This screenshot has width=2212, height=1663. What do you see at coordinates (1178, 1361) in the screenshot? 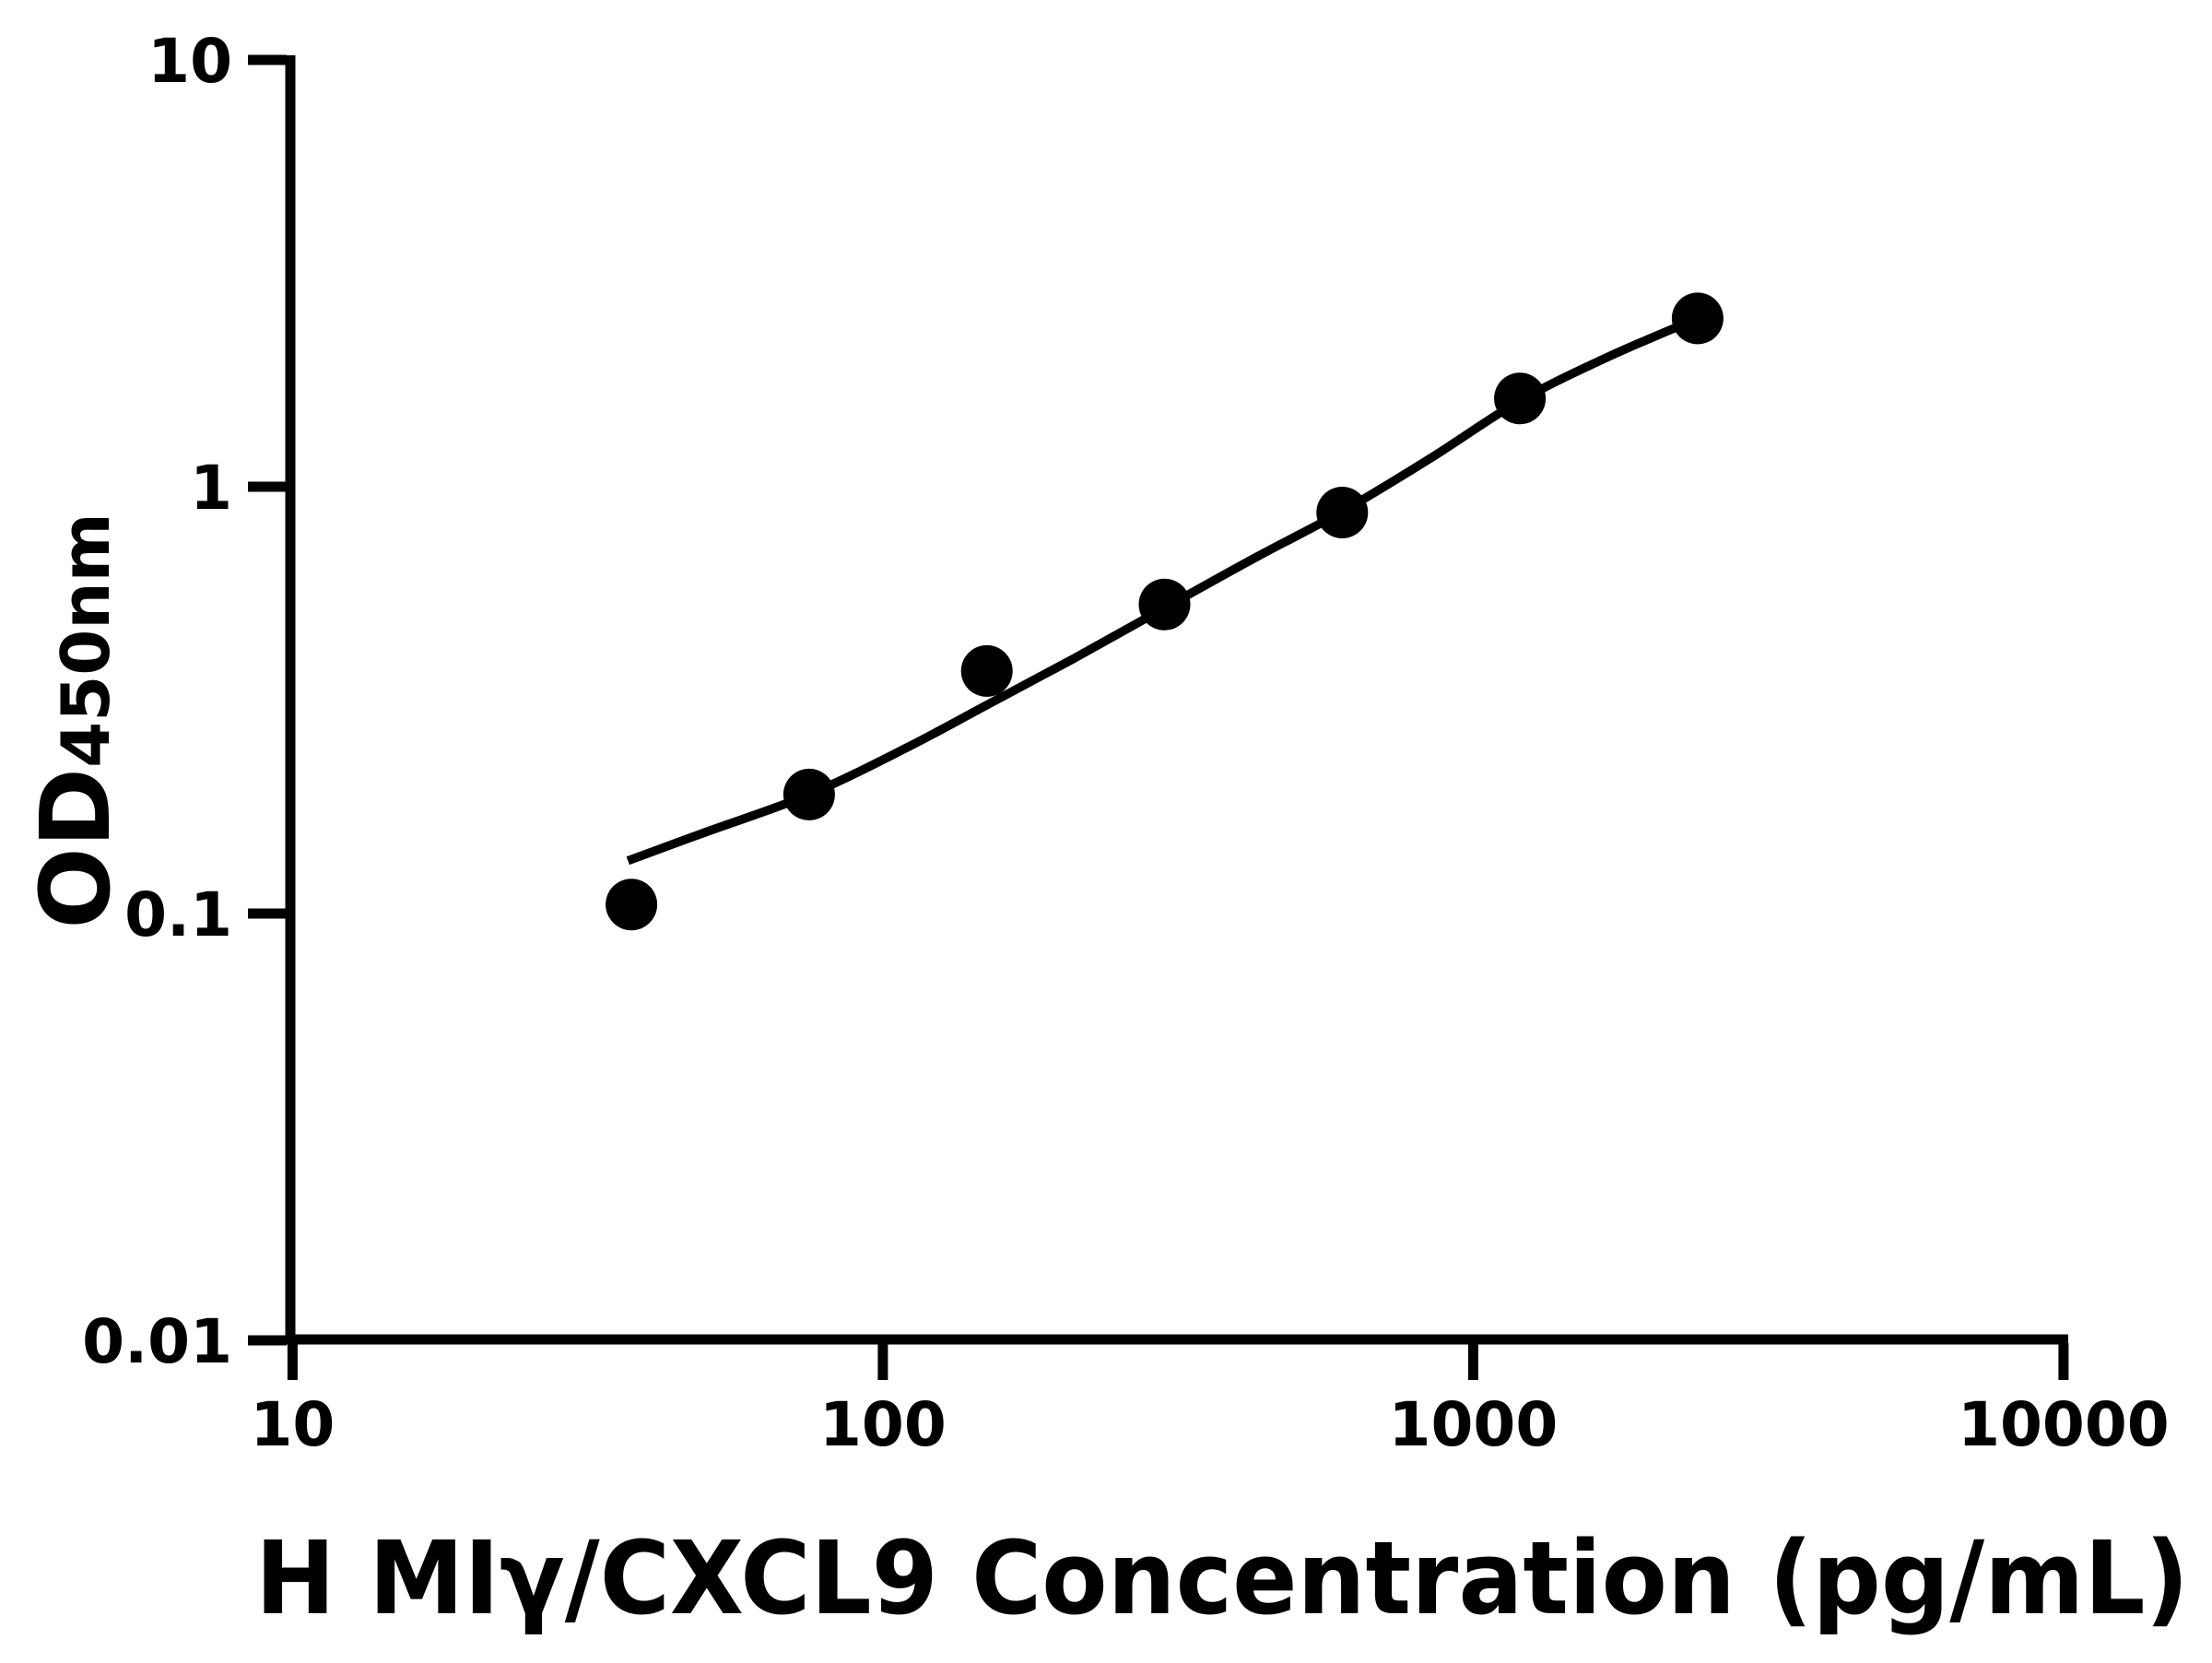
I see `x-axis-ticks` at bounding box center [1178, 1361].